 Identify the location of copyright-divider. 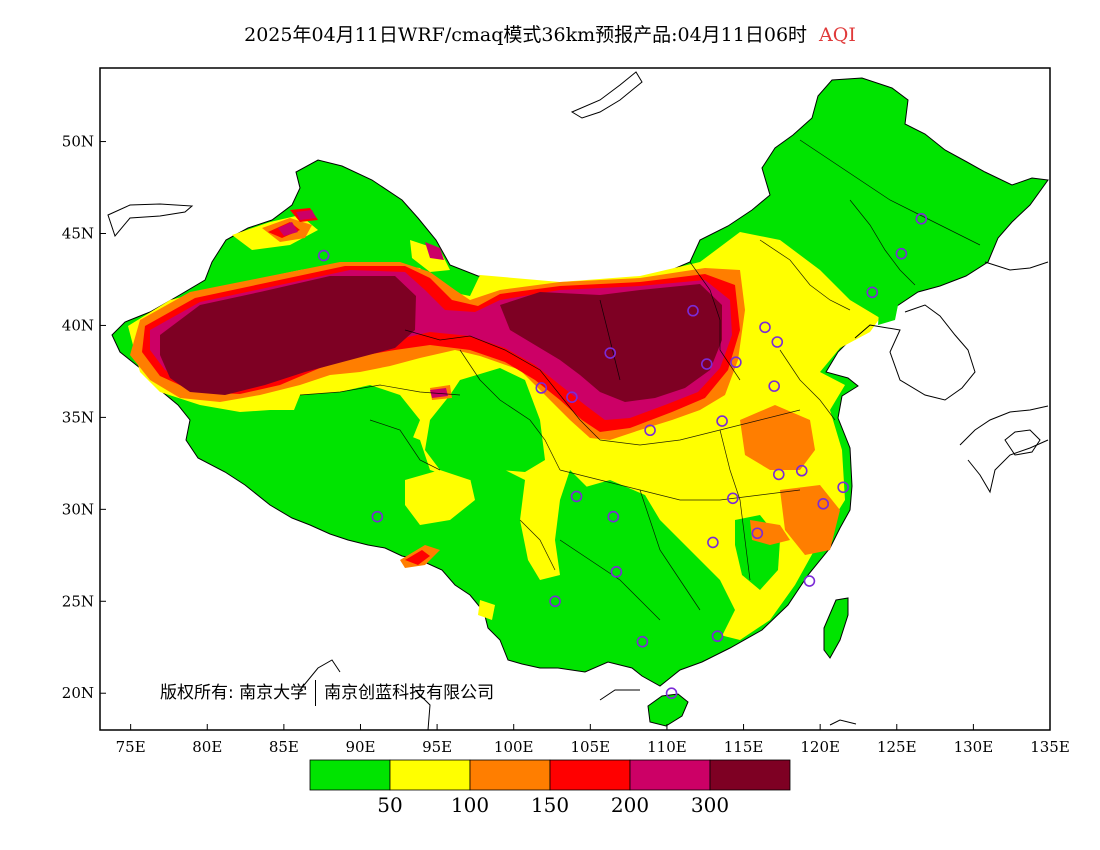
(316, 693).